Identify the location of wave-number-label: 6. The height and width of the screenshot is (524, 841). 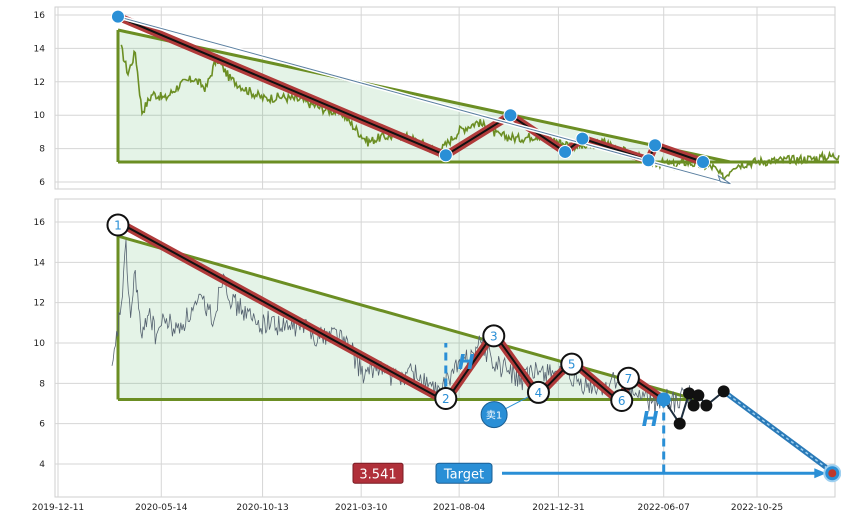
(622, 401).